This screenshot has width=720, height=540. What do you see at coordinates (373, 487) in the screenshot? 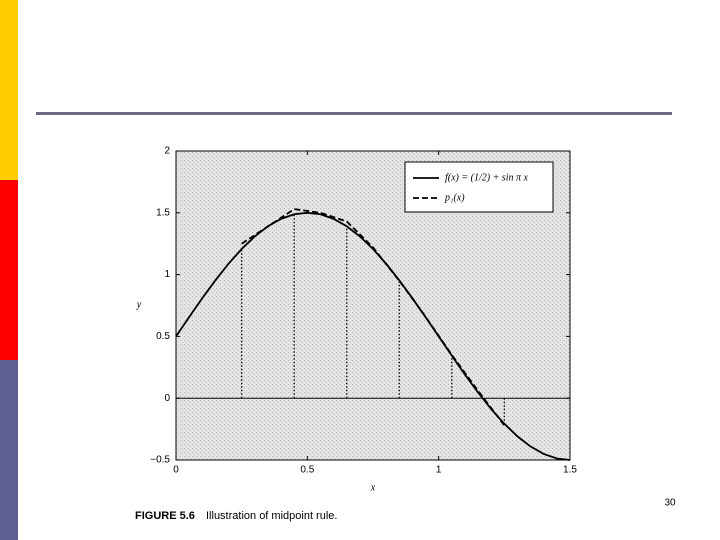
I see `x-axis-label: x` at bounding box center [373, 487].